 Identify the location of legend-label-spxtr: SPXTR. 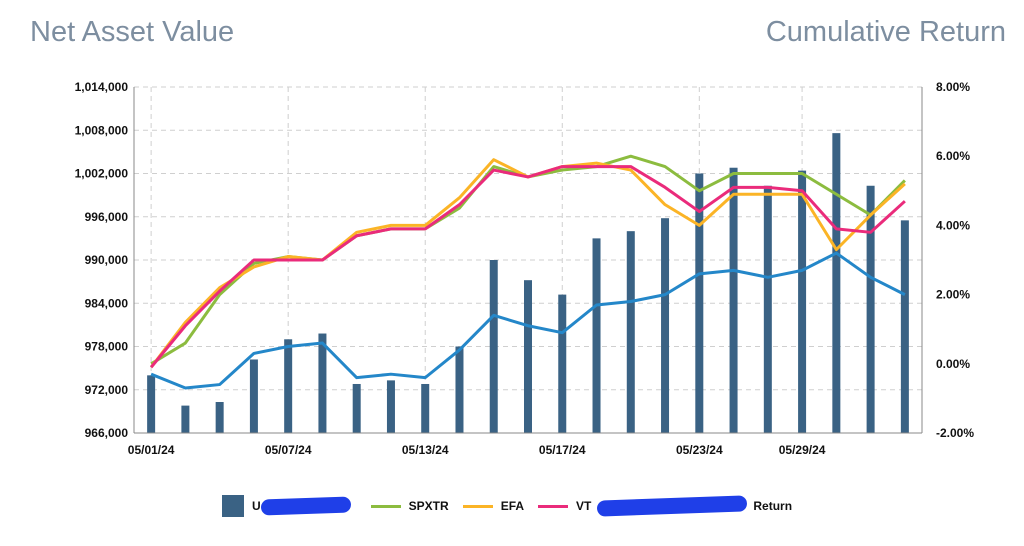
(428, 506).